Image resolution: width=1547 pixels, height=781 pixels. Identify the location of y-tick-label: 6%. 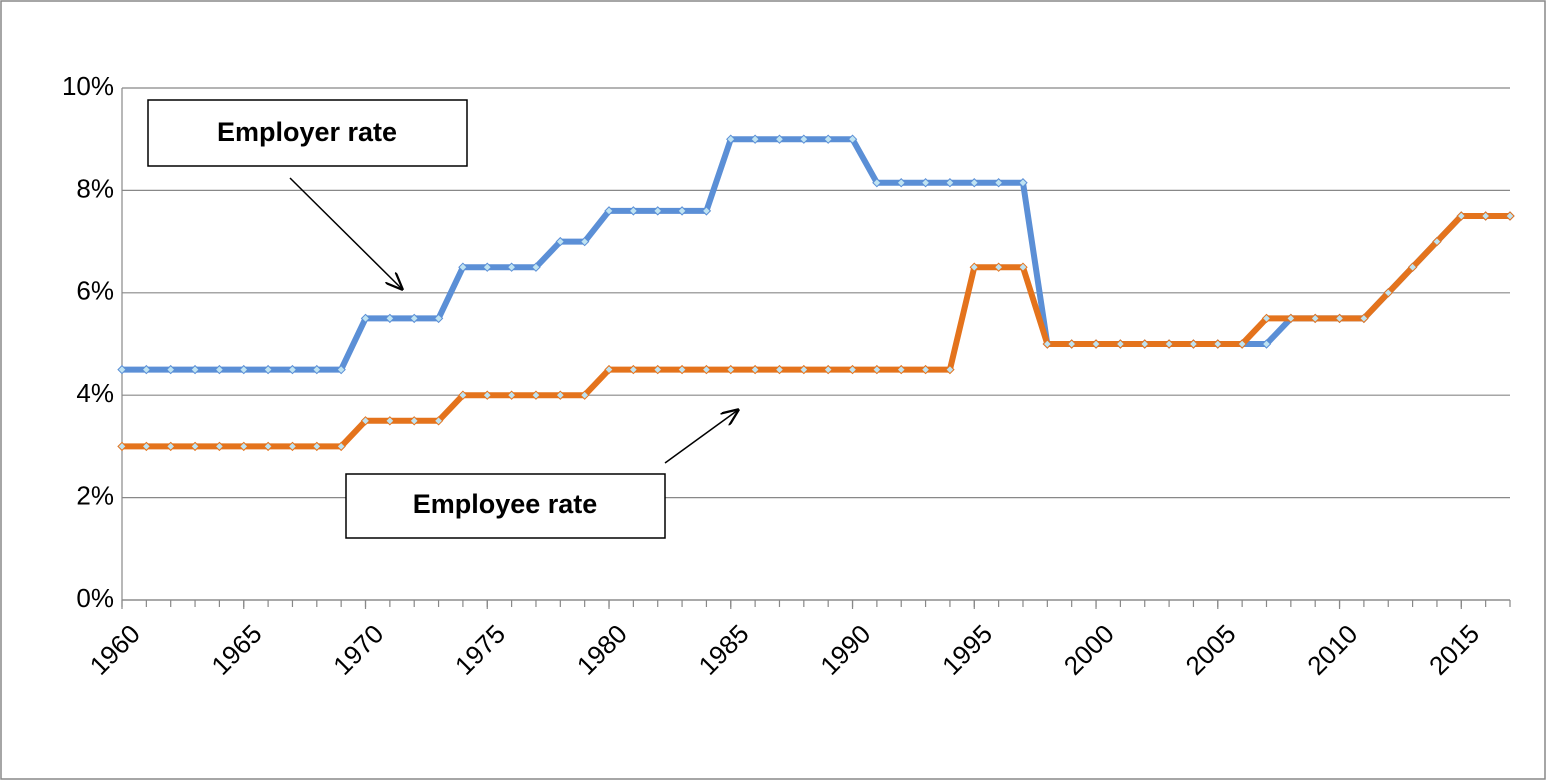
(95, 291).